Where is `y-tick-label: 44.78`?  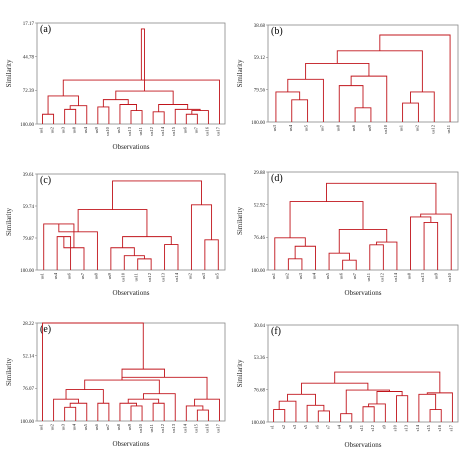 y-tick-label: 44.78 is located at coordinates (29, 57).